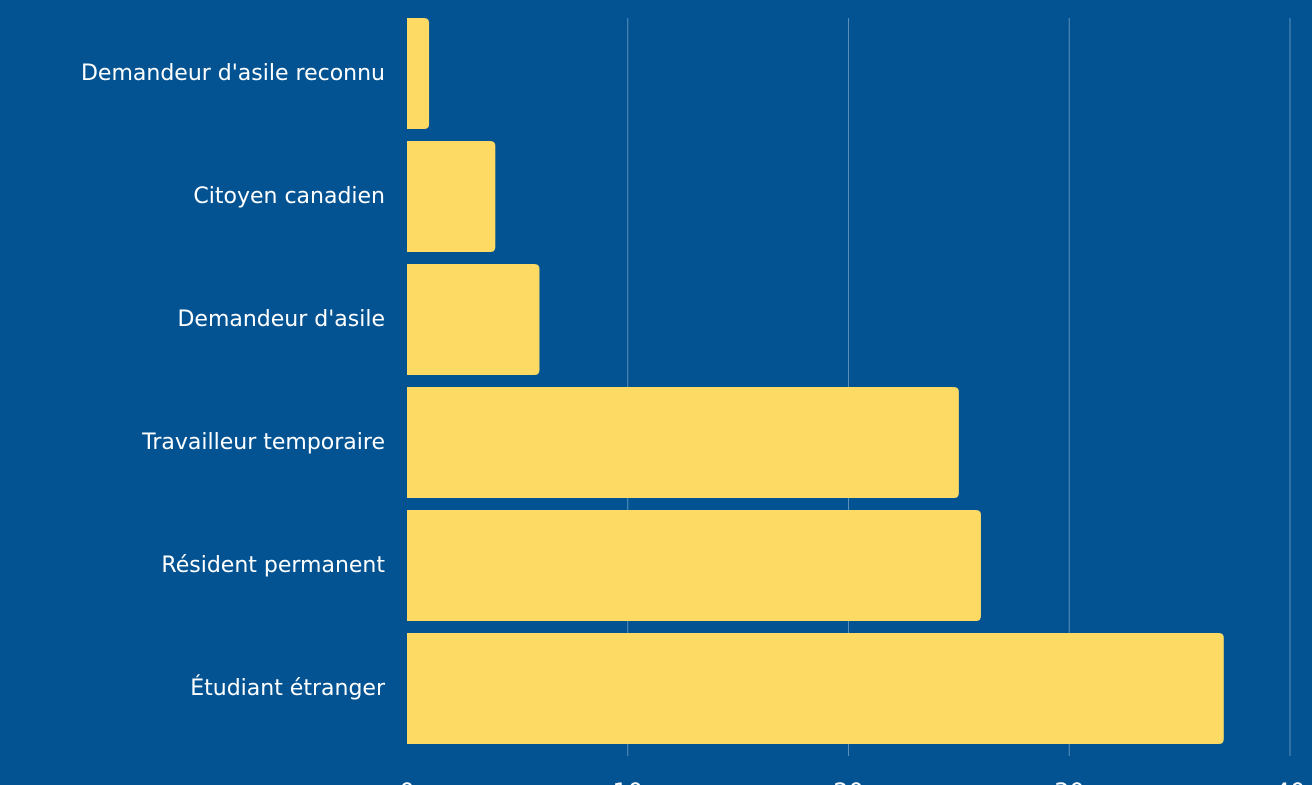 The width and height of the screenshot is (1312, 785). I want to click on category-label-5: Étudiant étranger, so click(288, 688).